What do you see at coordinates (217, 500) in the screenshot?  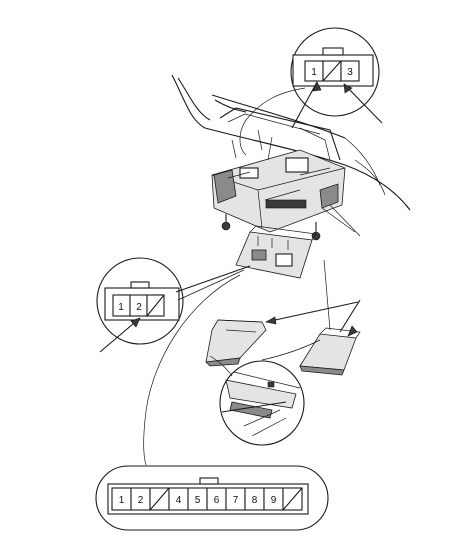 I see `bottom-pin-6: 6` at bounding box center [217, 500].